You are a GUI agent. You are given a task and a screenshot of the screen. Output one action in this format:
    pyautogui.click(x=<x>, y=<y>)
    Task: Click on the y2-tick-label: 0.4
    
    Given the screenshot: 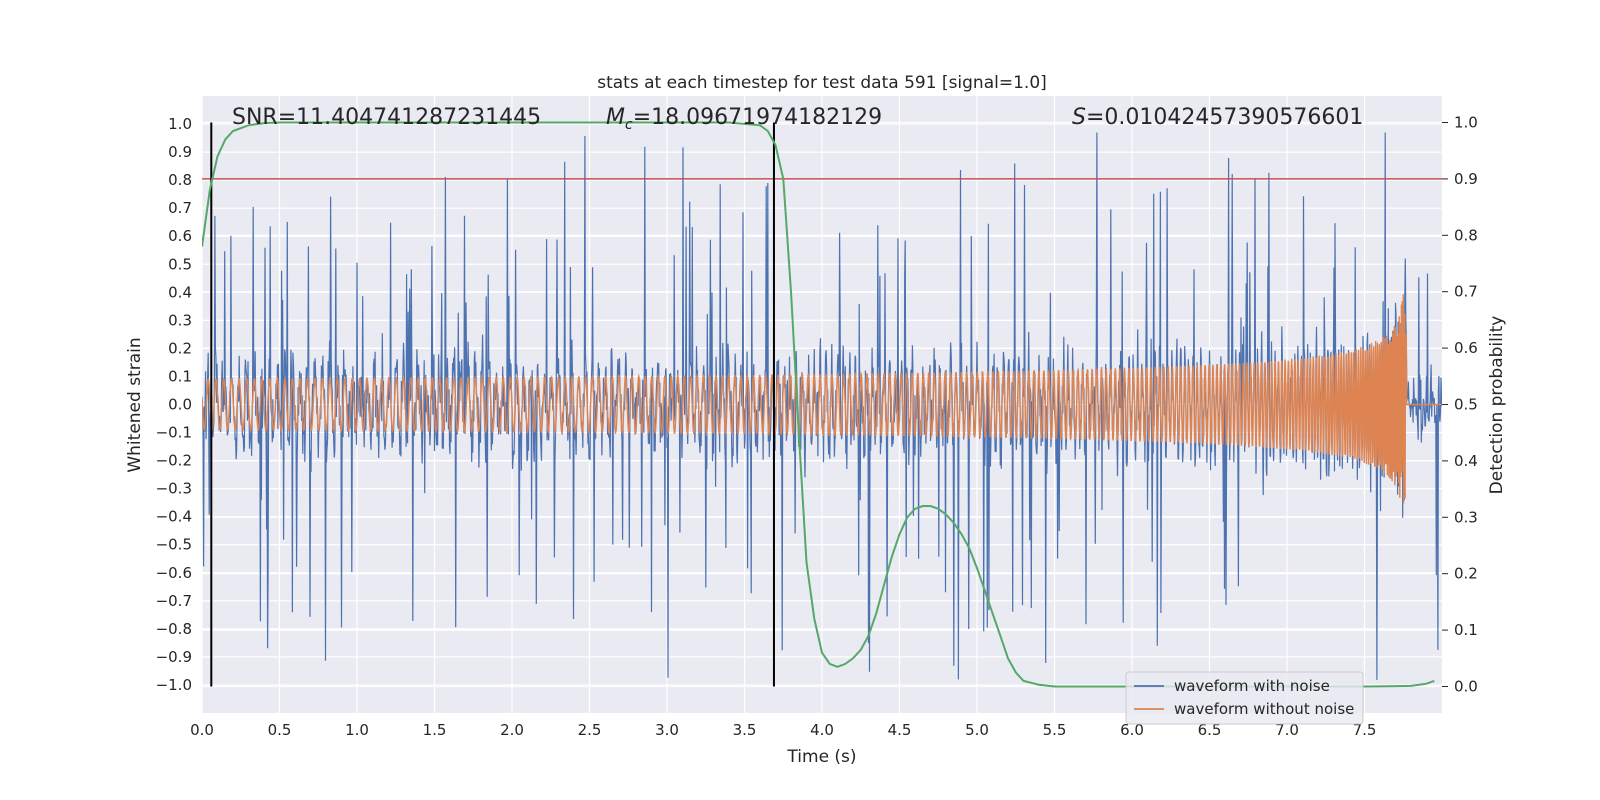 What is the action you would take?
    pyautogui.click(x=1466, y=461)
    